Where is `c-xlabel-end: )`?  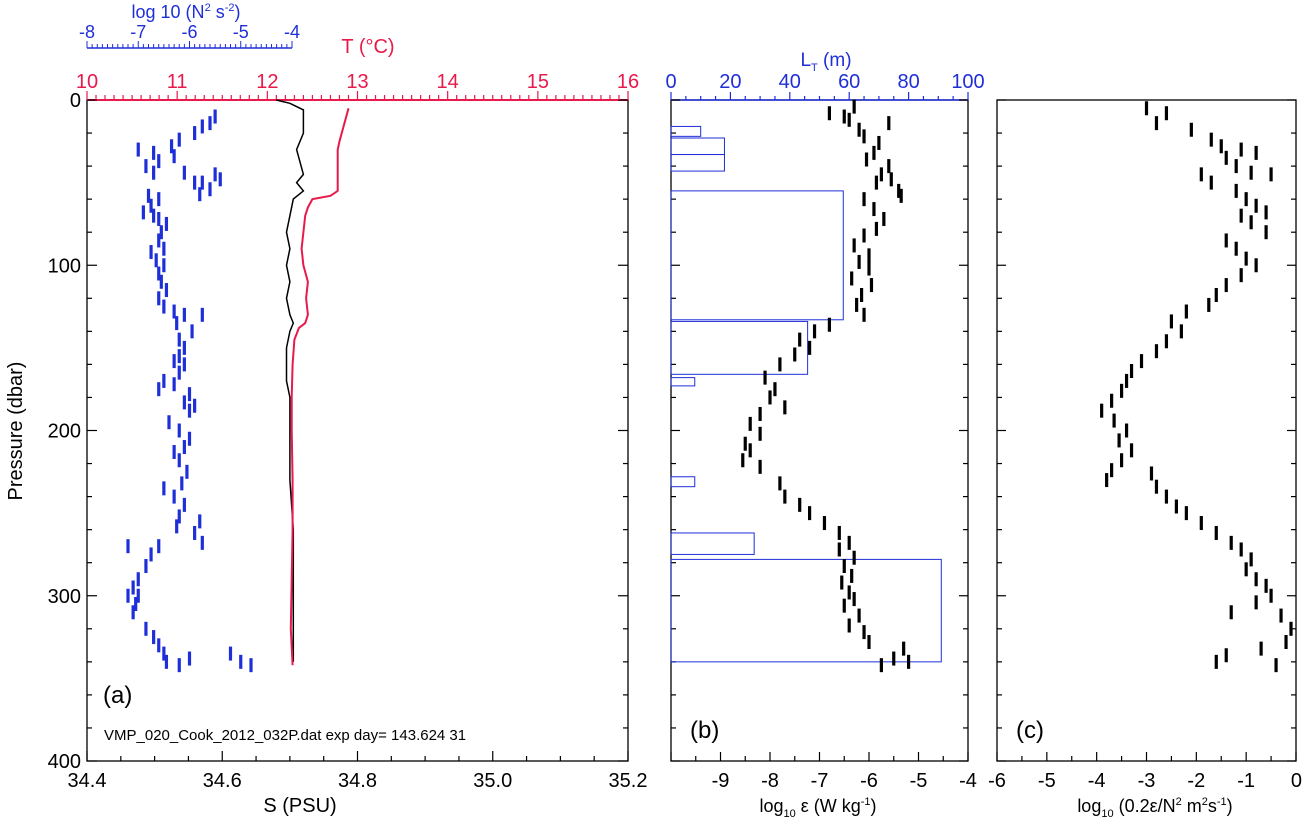
c-xlabel-end: ) is located at coordinates (1230, 806).